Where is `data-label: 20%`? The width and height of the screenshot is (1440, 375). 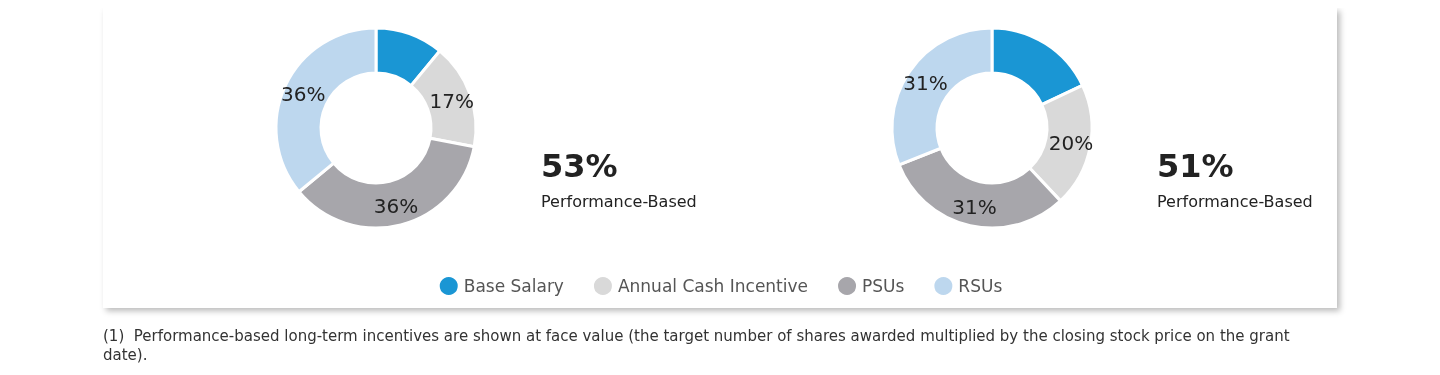
data-label: 20% is located at coordinates (1071, 143).